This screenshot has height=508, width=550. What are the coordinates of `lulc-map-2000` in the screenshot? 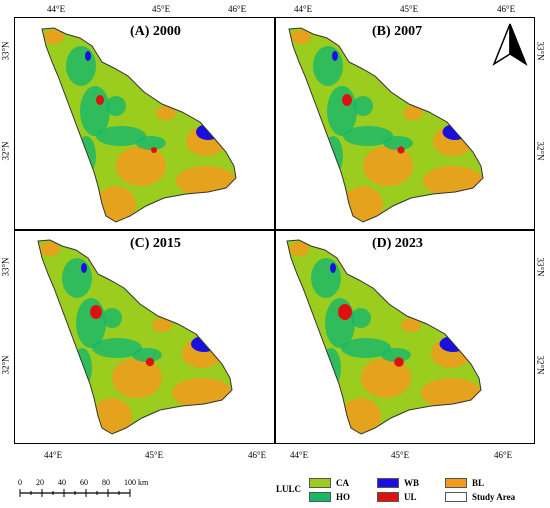 It's located at (139, 125).